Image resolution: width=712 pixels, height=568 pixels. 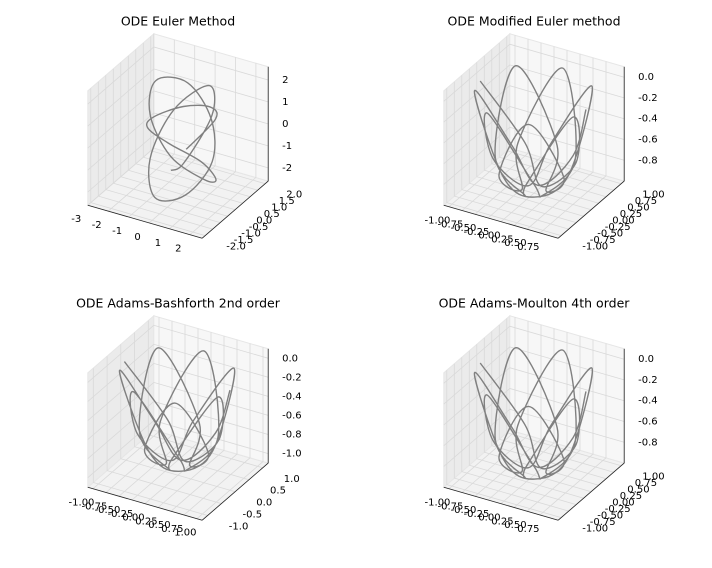 I want to click on x-tick-label: 2, so click(x=178, y=249).